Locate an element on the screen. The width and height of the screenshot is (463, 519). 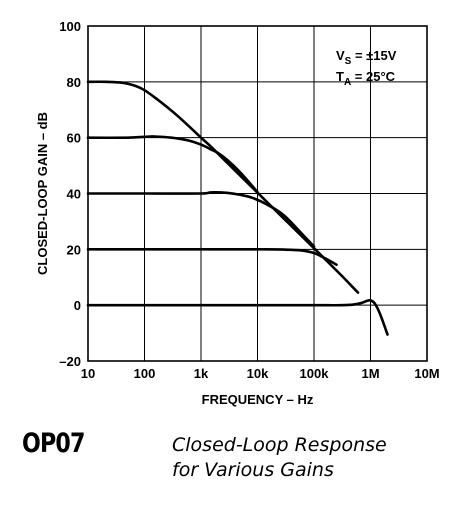
y-tick-label: 60 is located at coordinates (74, 138).